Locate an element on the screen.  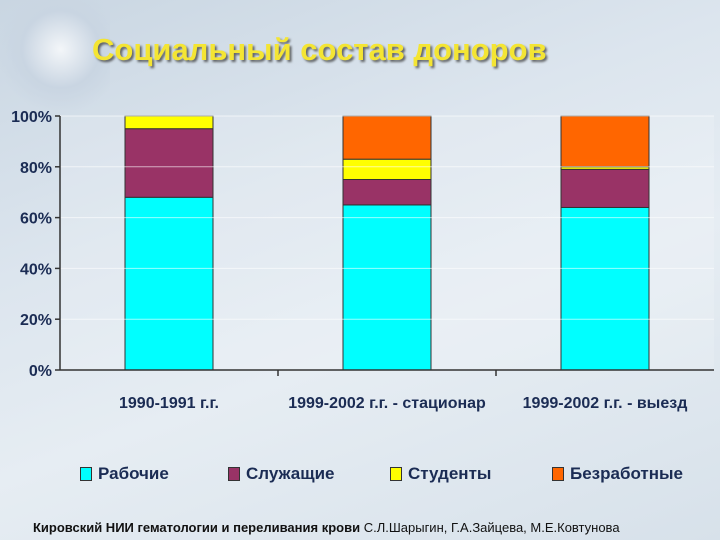
legend-item: Служащие is located at coordinates (281, 474).